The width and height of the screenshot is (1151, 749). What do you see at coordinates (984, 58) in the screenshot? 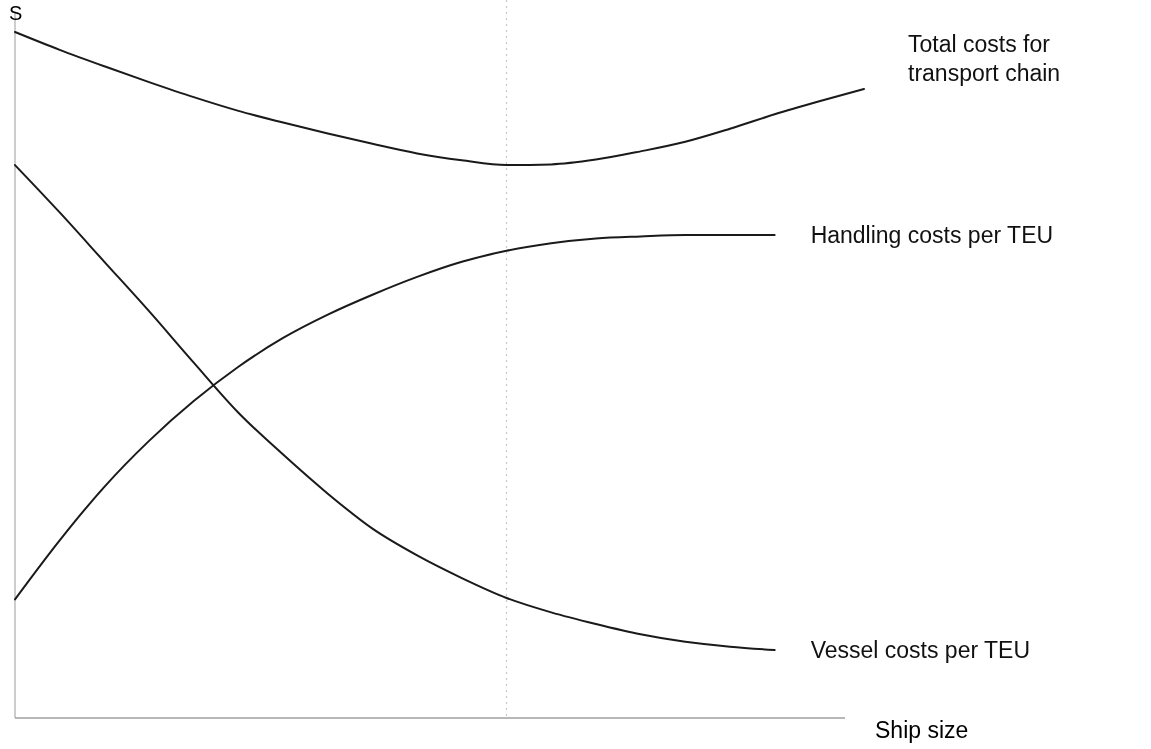
I see `series-label: Total costs for transport chain` at bounding box center [984, 58].